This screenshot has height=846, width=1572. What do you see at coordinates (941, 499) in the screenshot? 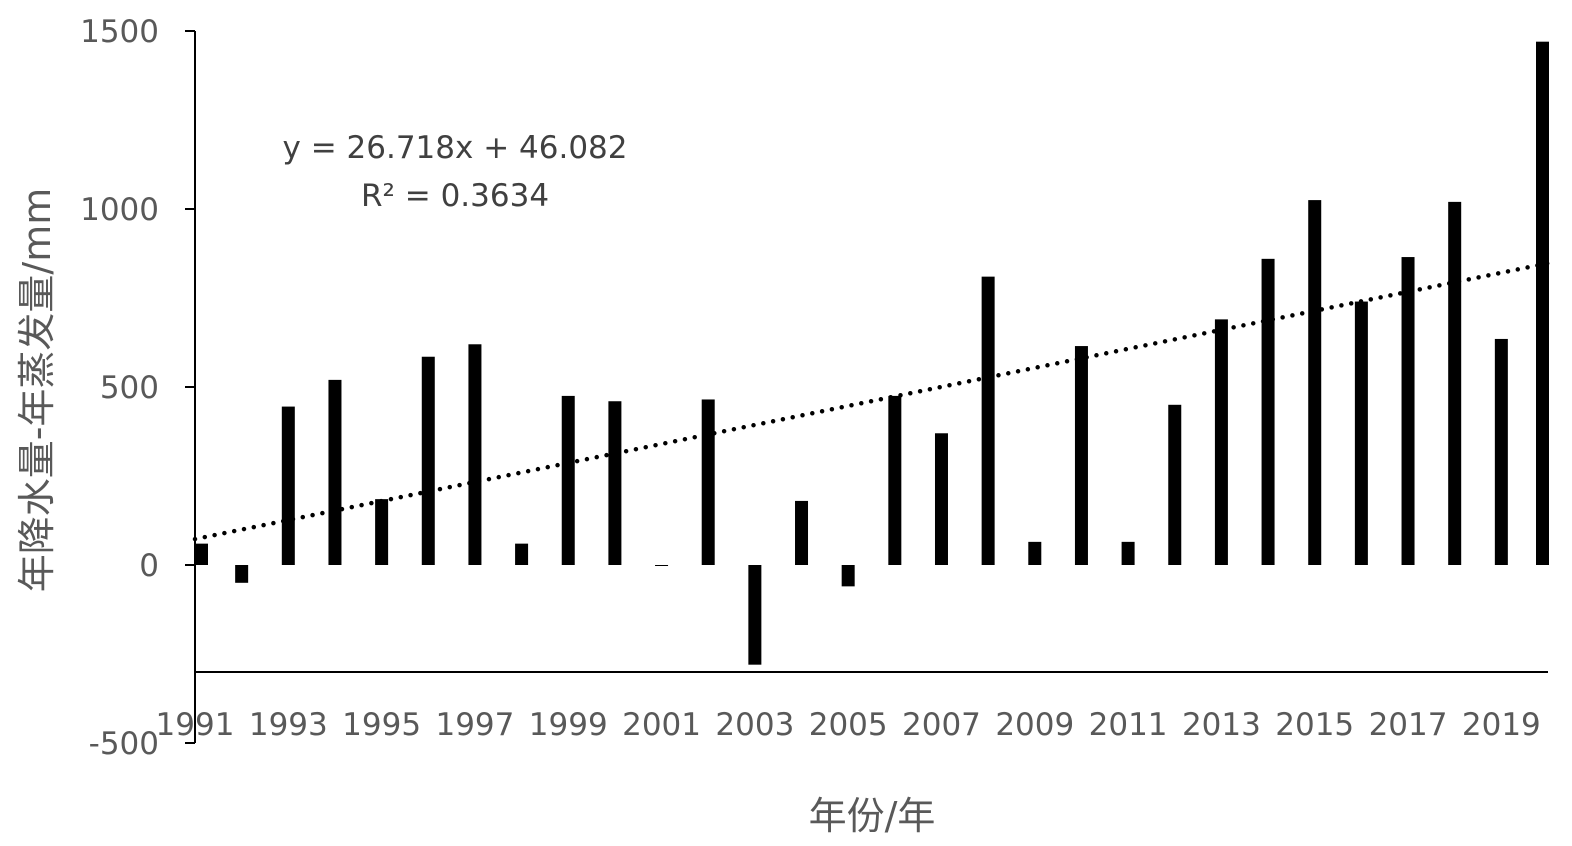
I see `bar-2007` at bounding box center [941, 499].